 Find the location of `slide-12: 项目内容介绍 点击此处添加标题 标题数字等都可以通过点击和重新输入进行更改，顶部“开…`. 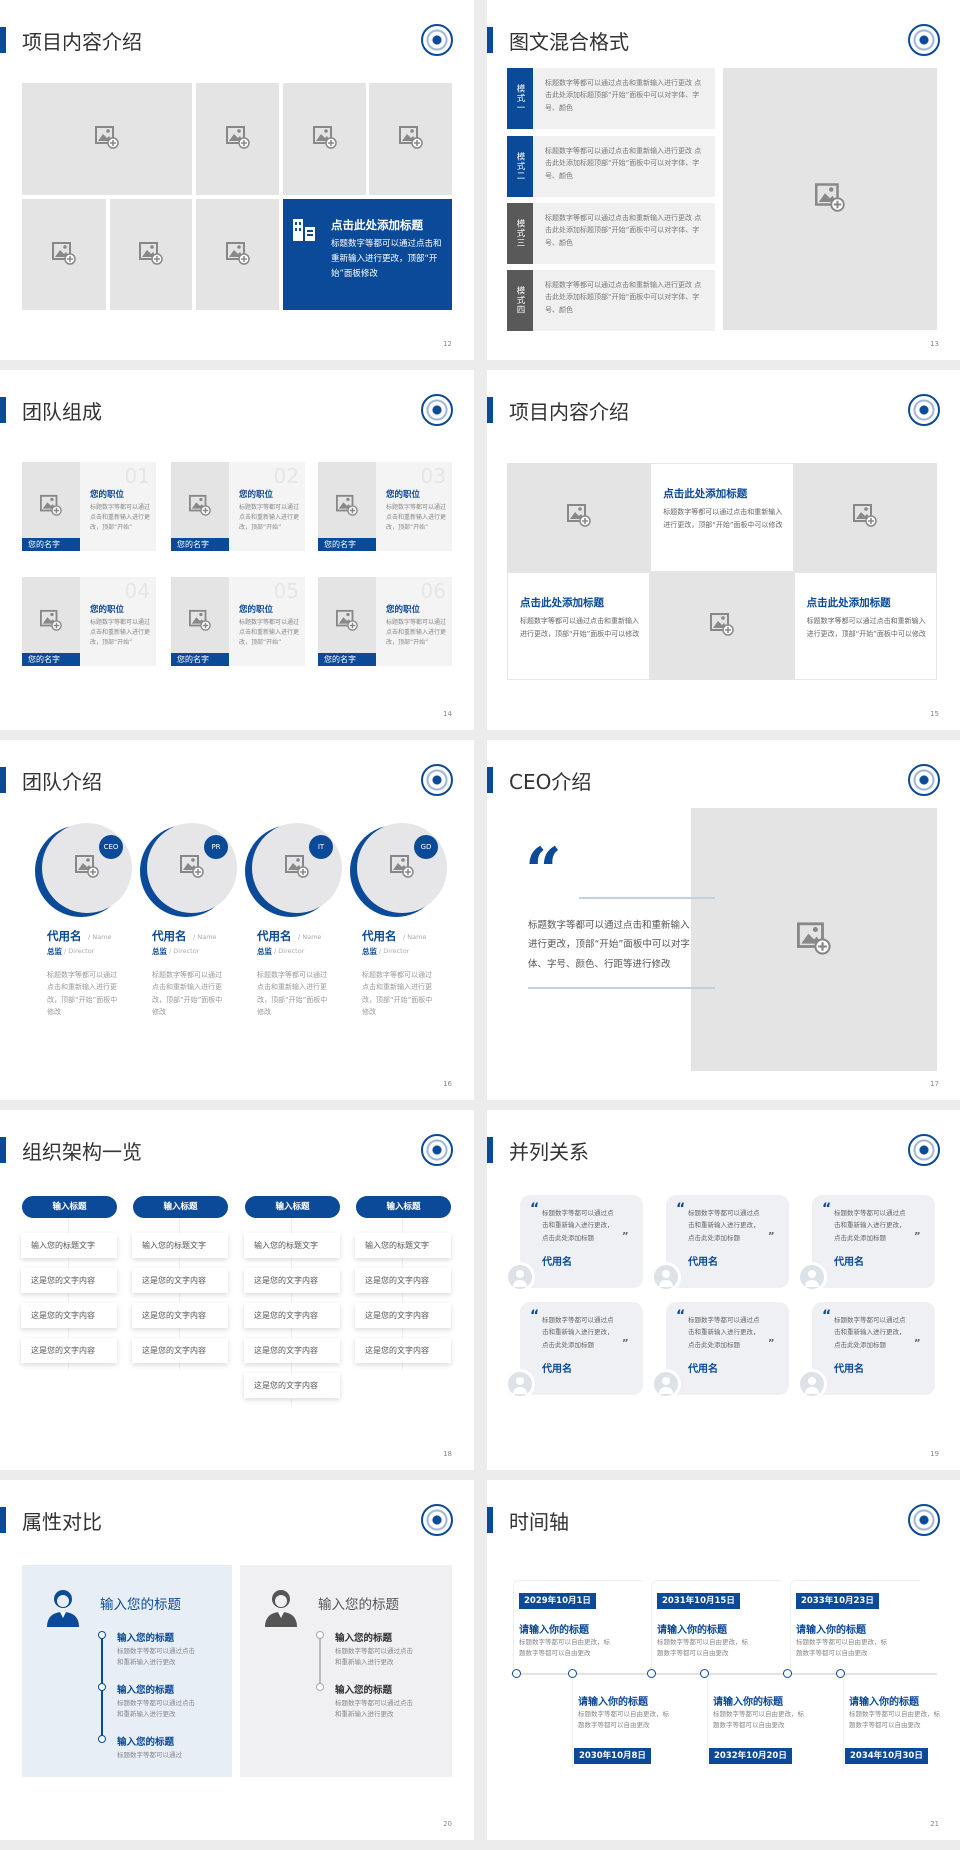

slide-12: 项目内容介绍 点击此处添加标题 标题数字等都可以通过点击和重新输入进行更改，顶部“开… is located at coordinates (237, 180).